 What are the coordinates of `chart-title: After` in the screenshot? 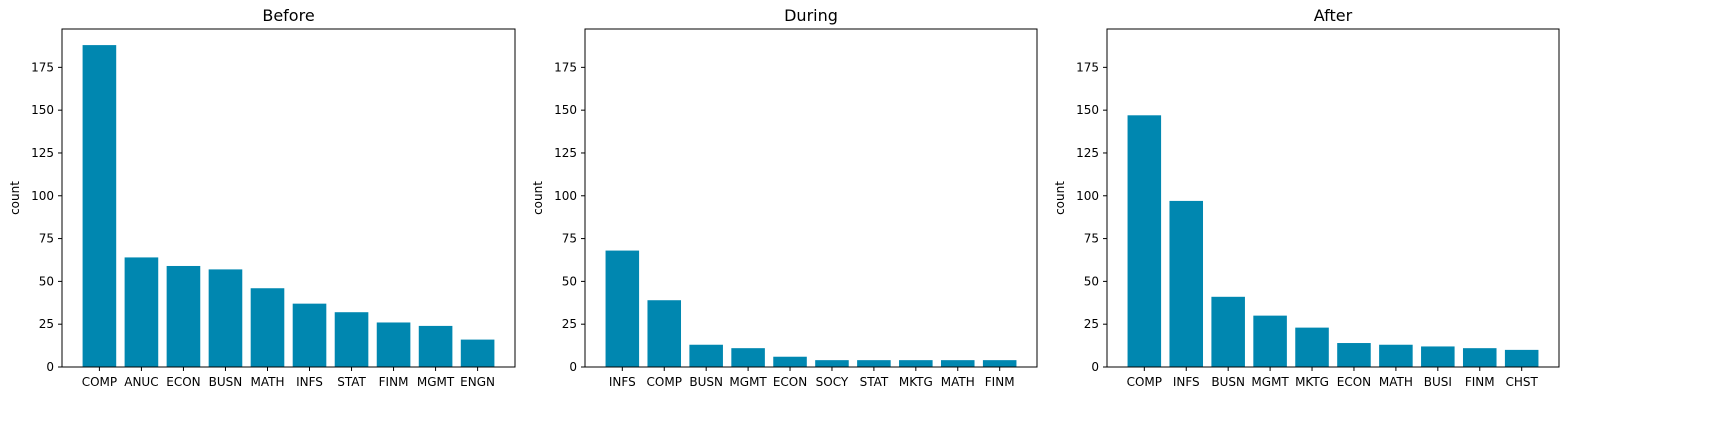 It's located at (1333, 15).